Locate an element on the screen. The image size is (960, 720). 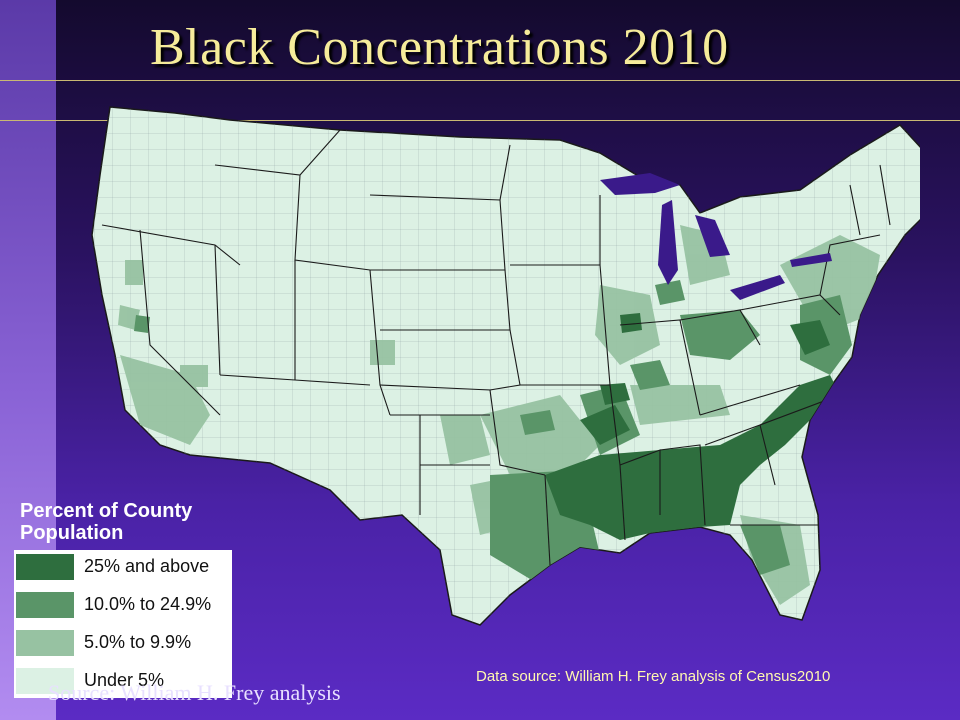
legend-label: Under 5% is located at coordinates (124, 680).